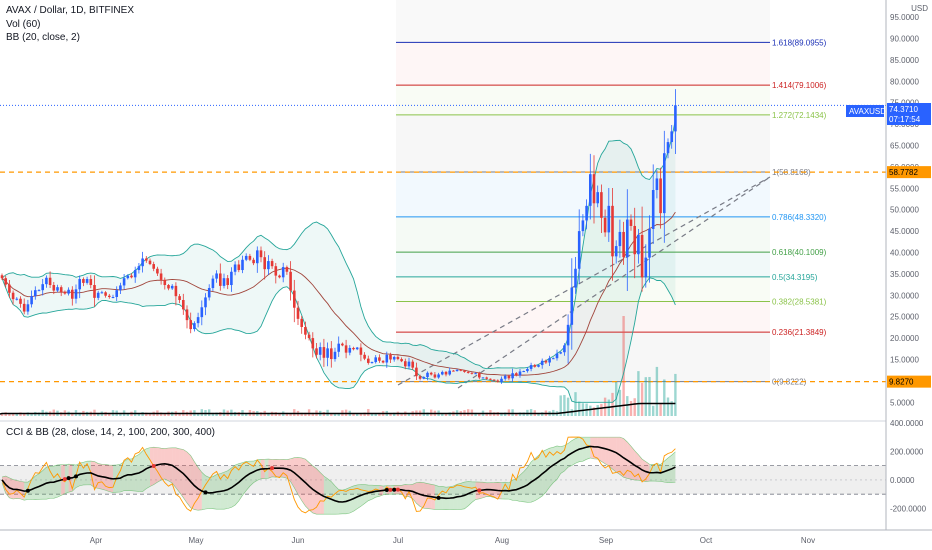 This screenshot has width=932, height=550. What do you see at coordinates (23, 24) in the screenshot?
I see `legend-volume: Vol (60)` at bounding box center [23, 24].